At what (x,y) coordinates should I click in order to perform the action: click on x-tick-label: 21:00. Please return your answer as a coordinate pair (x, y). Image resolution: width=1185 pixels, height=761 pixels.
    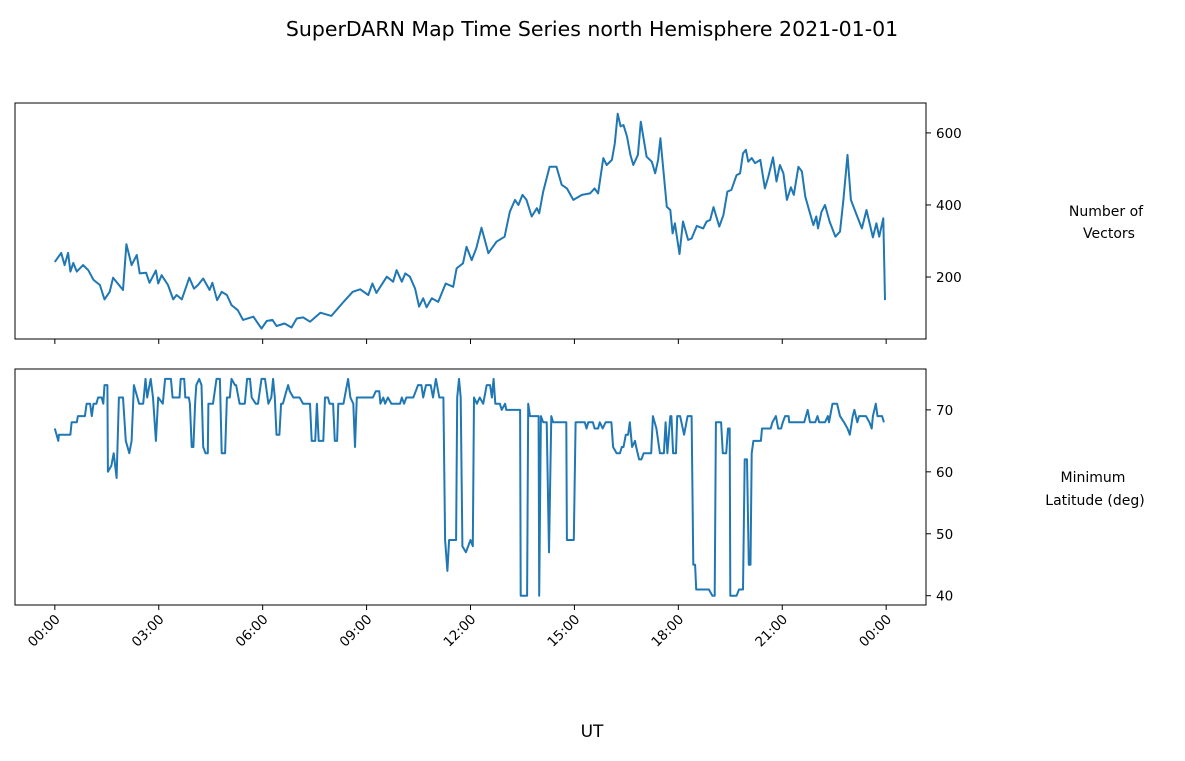
    Looking at the image, I should click on (771, 631).